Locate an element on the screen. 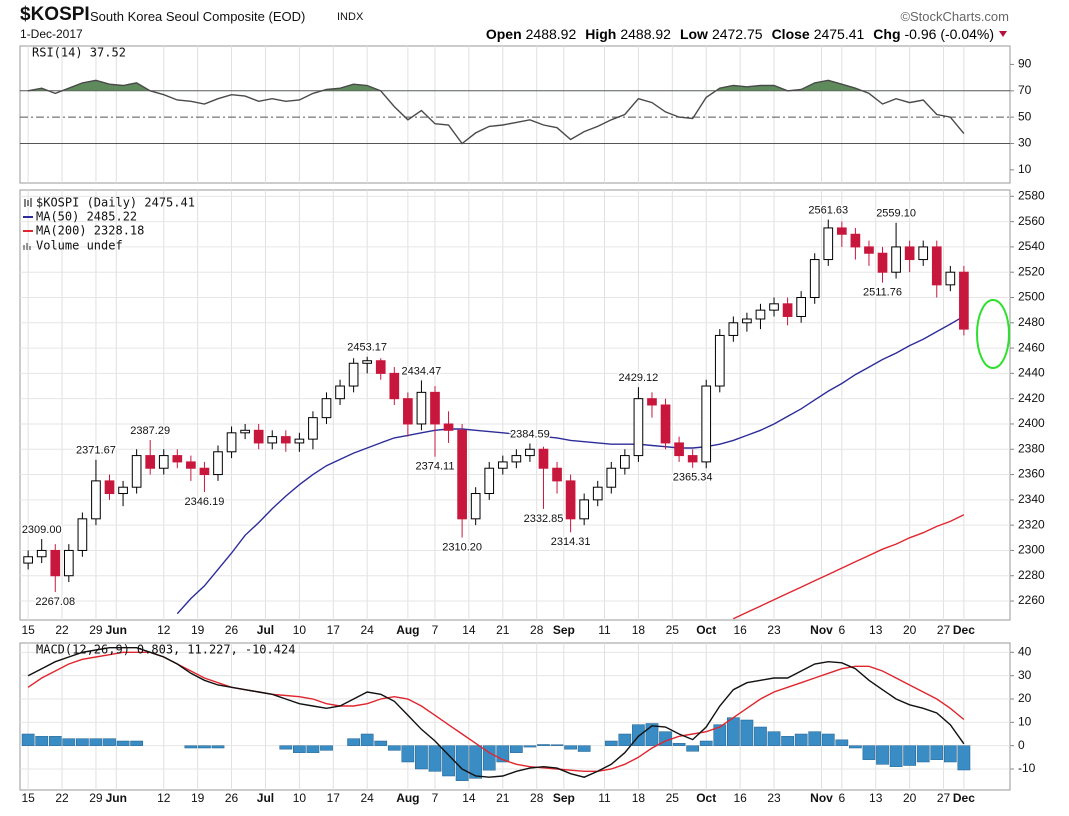  x-tick-label: 13 is located at coordinates (876, 798).